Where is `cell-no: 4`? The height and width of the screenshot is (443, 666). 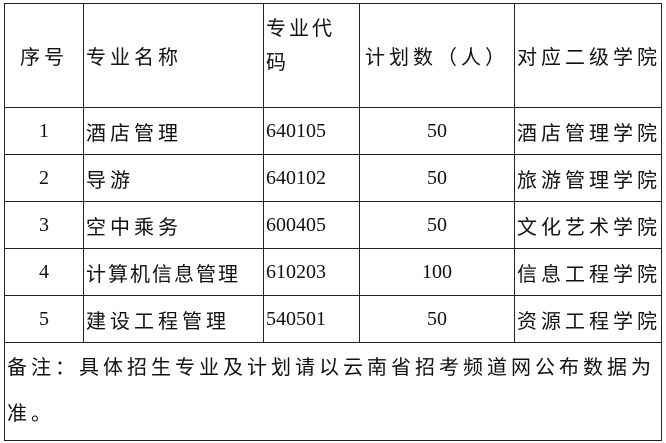 cell-no: 4 is located at coordinates (44, 272).